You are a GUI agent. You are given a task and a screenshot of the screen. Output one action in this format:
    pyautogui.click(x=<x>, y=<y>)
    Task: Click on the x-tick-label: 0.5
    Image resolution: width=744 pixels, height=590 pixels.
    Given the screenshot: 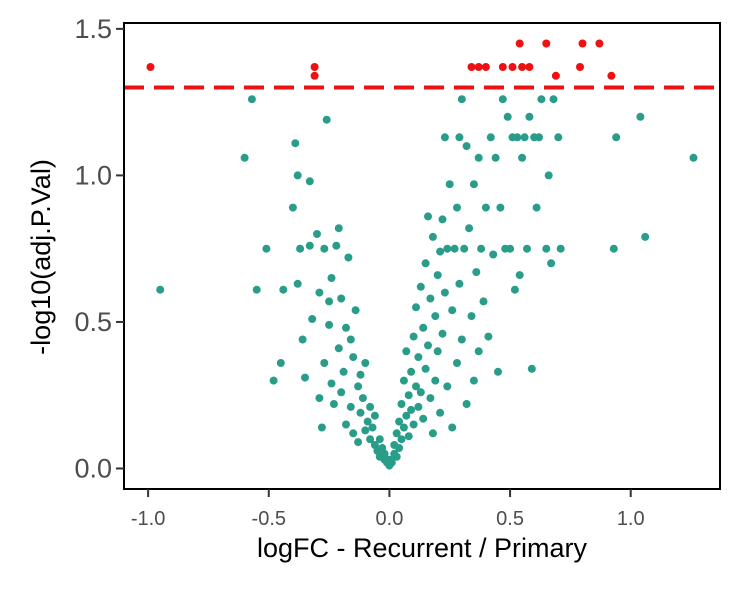 What is the action you would take?
    pyautogui.click(x=510, y=519)
    